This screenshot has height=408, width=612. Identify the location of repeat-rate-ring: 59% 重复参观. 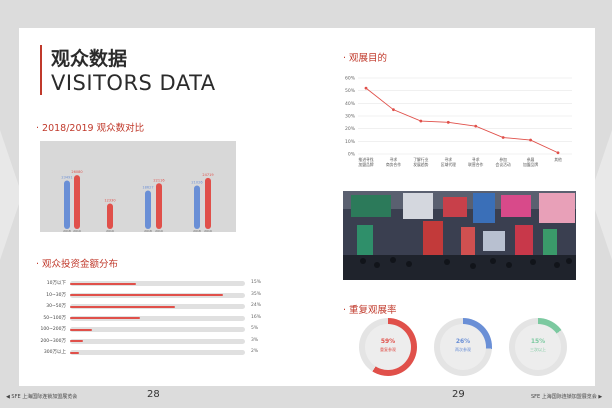
(388, 347).